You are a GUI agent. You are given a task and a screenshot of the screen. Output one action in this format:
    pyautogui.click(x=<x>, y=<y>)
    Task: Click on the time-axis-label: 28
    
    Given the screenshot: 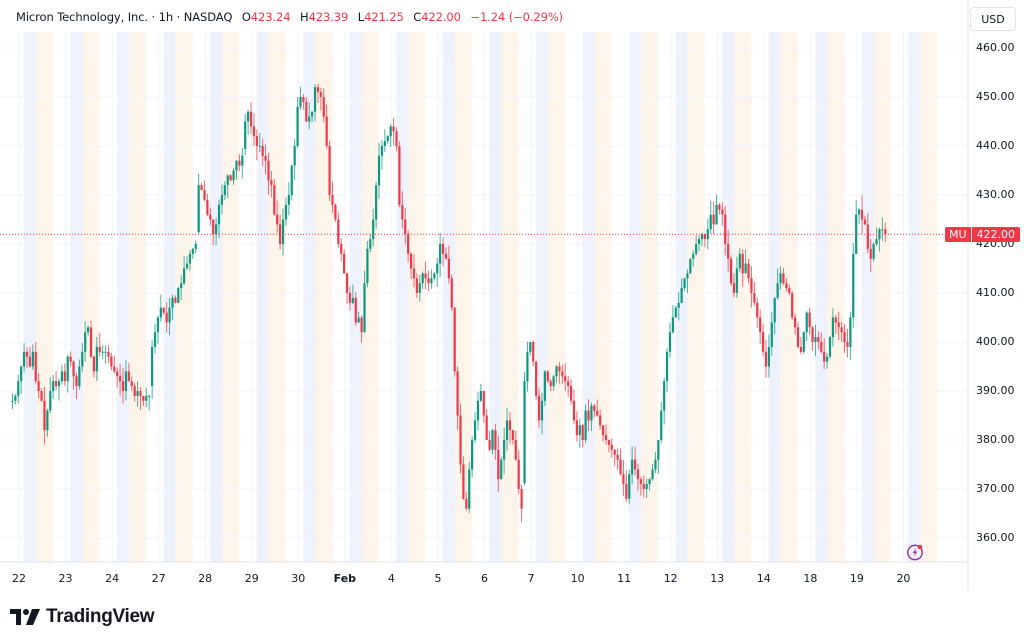 What is the action you would take?
    pyautogui.click(x=205, y=578)
    